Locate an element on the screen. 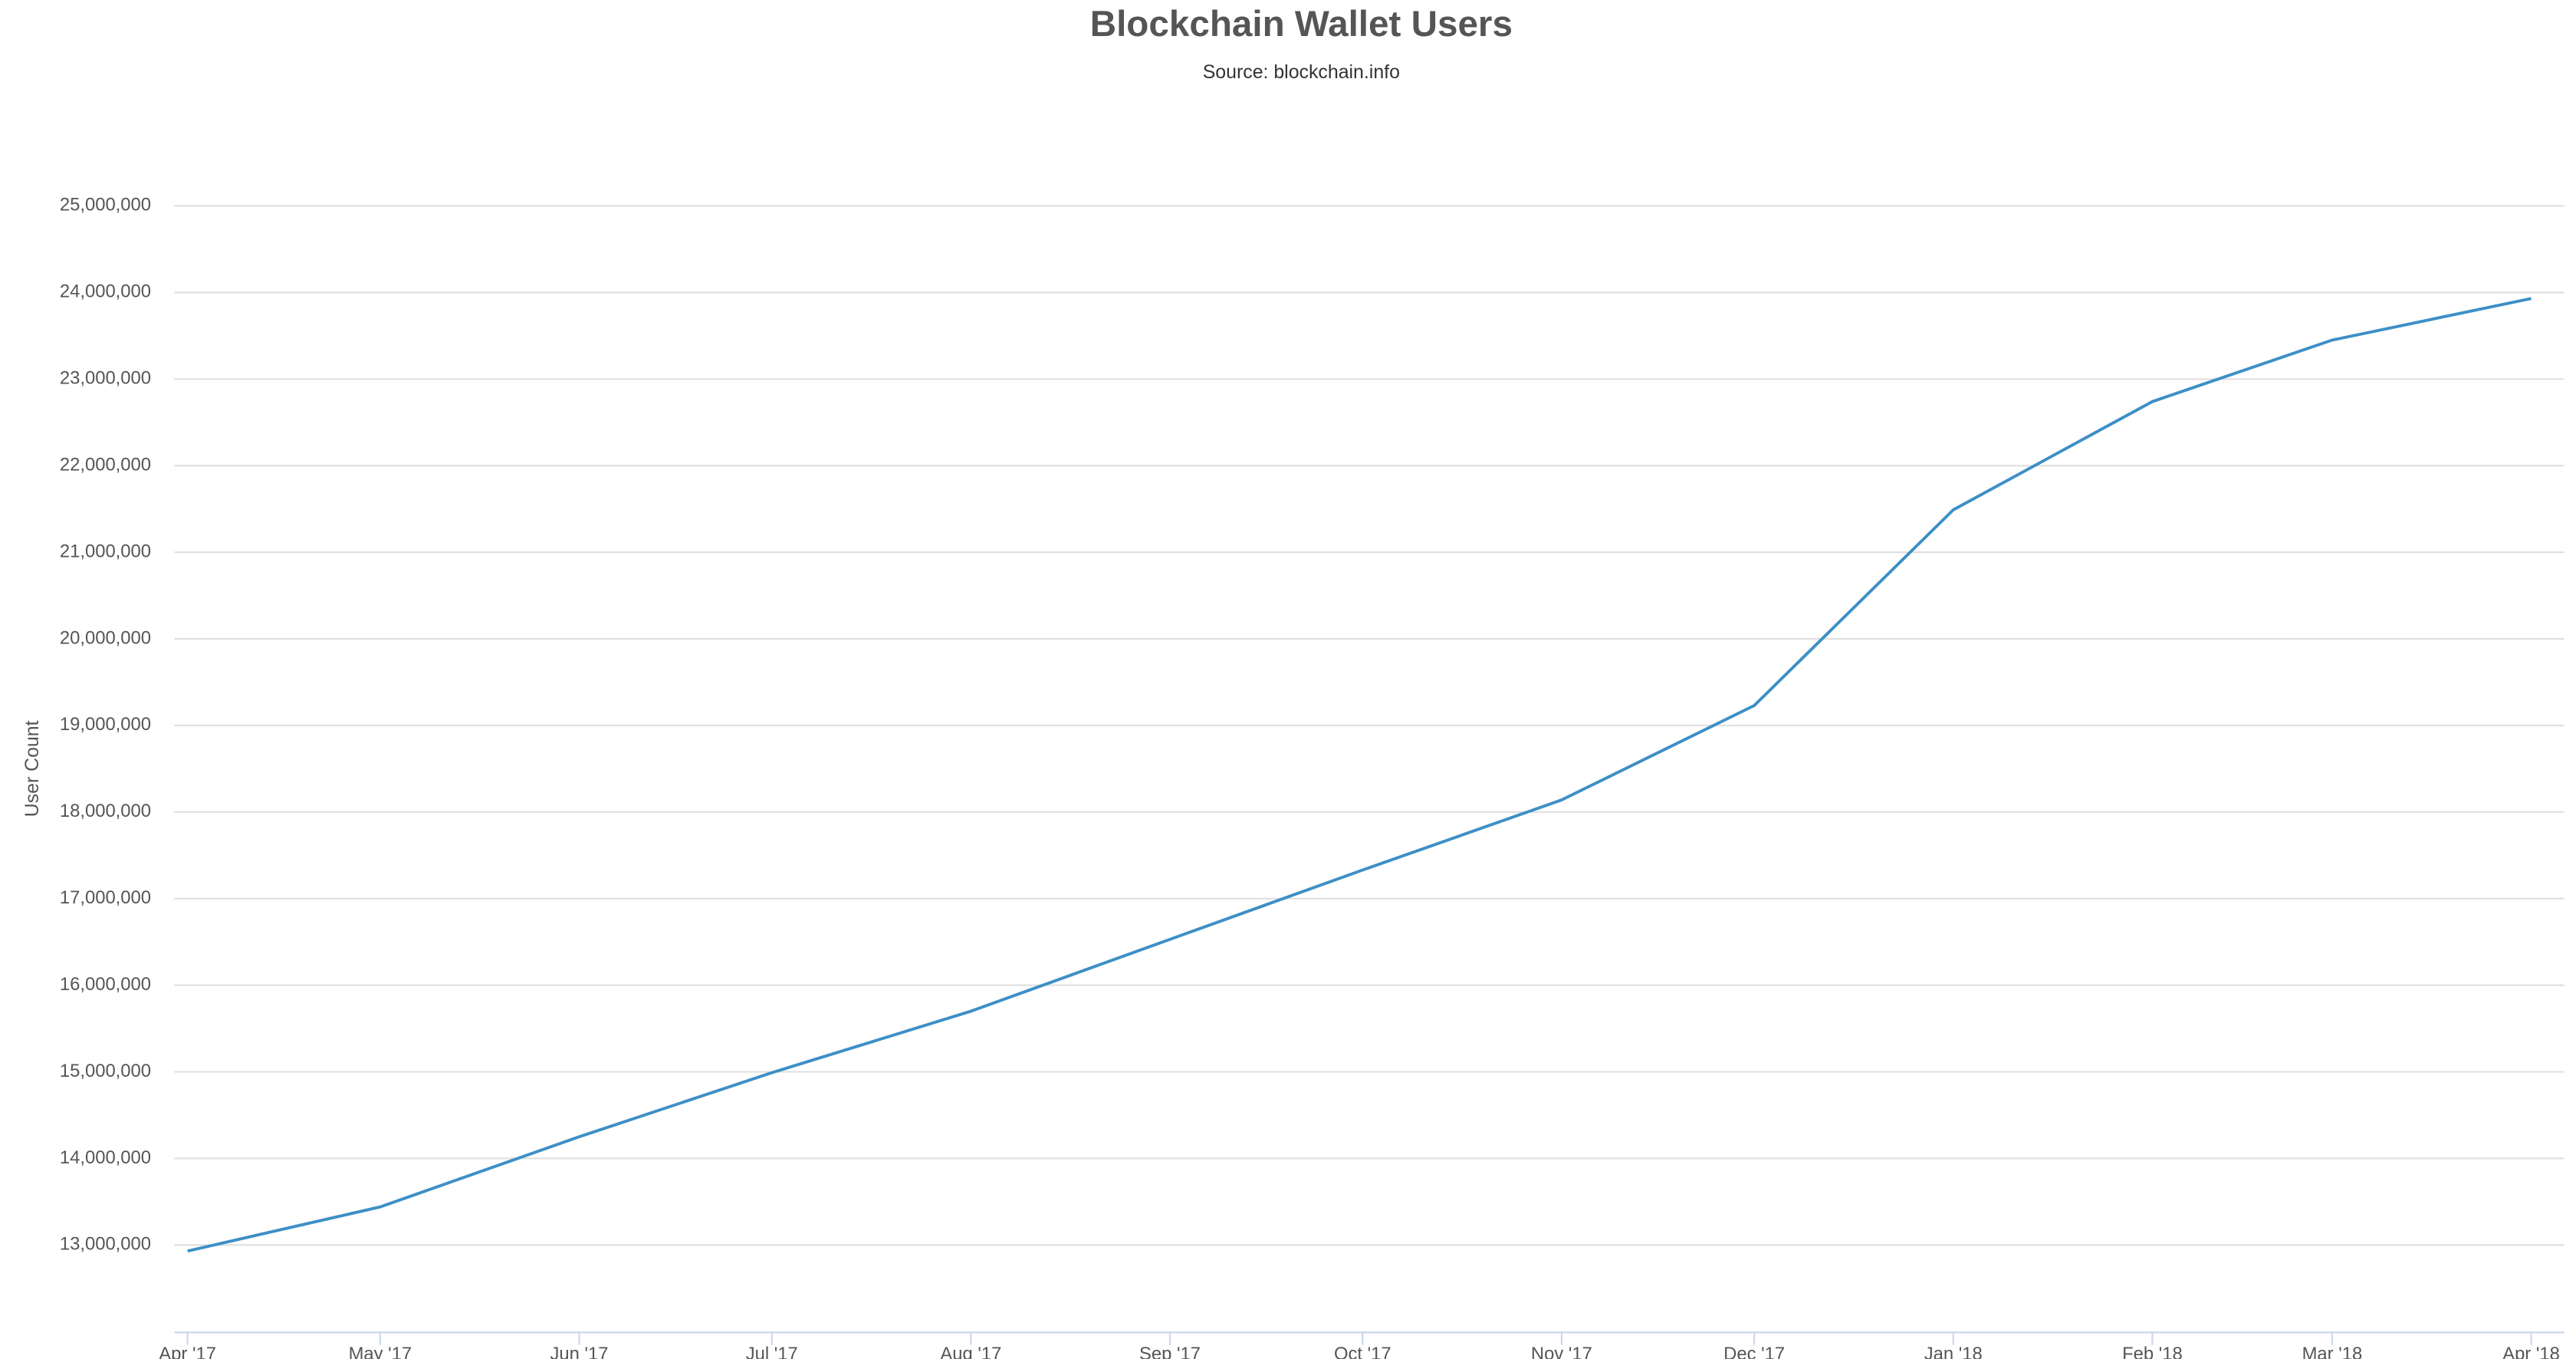  y-tick-label: 17,000,000 is located at coordinates (105, 897).